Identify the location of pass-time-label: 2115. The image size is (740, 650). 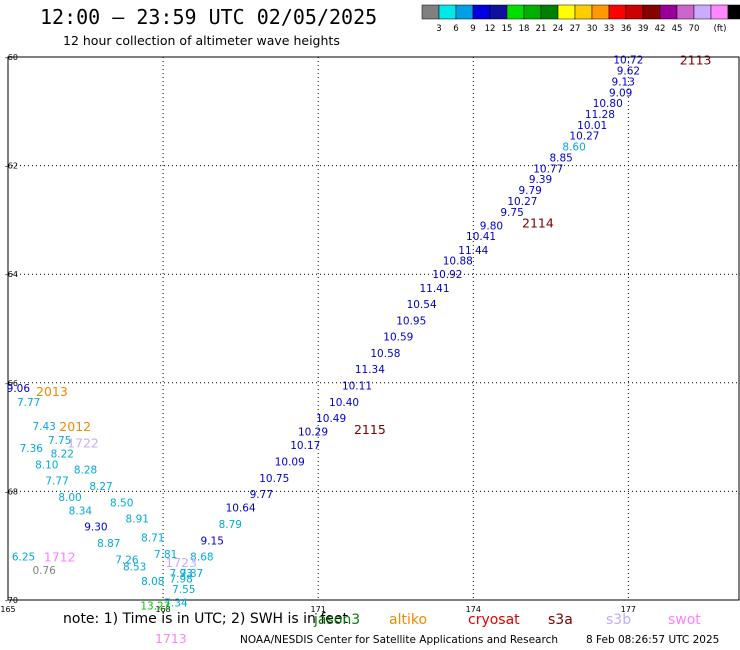
(370, 429).